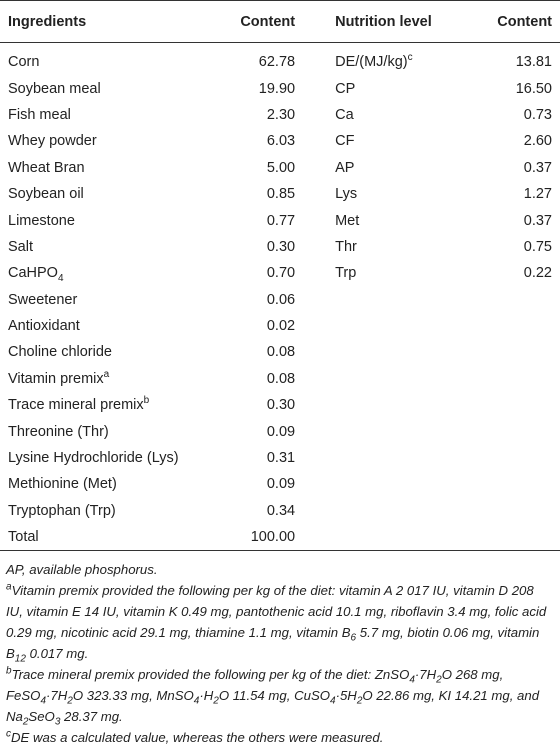 This screenshot has height=753, width=560. I want to click on subscript: 6, so click(353, 639).